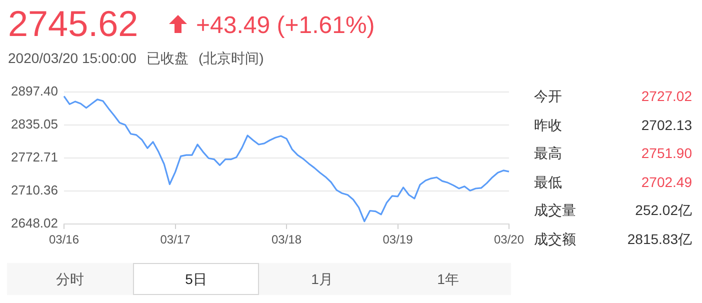 Image resolution: width=702 pixels, height=303 pixels. Describe the element at coordinates (64, 239) in the screenshot. I see `x-tick-label: 03/16` at that location.